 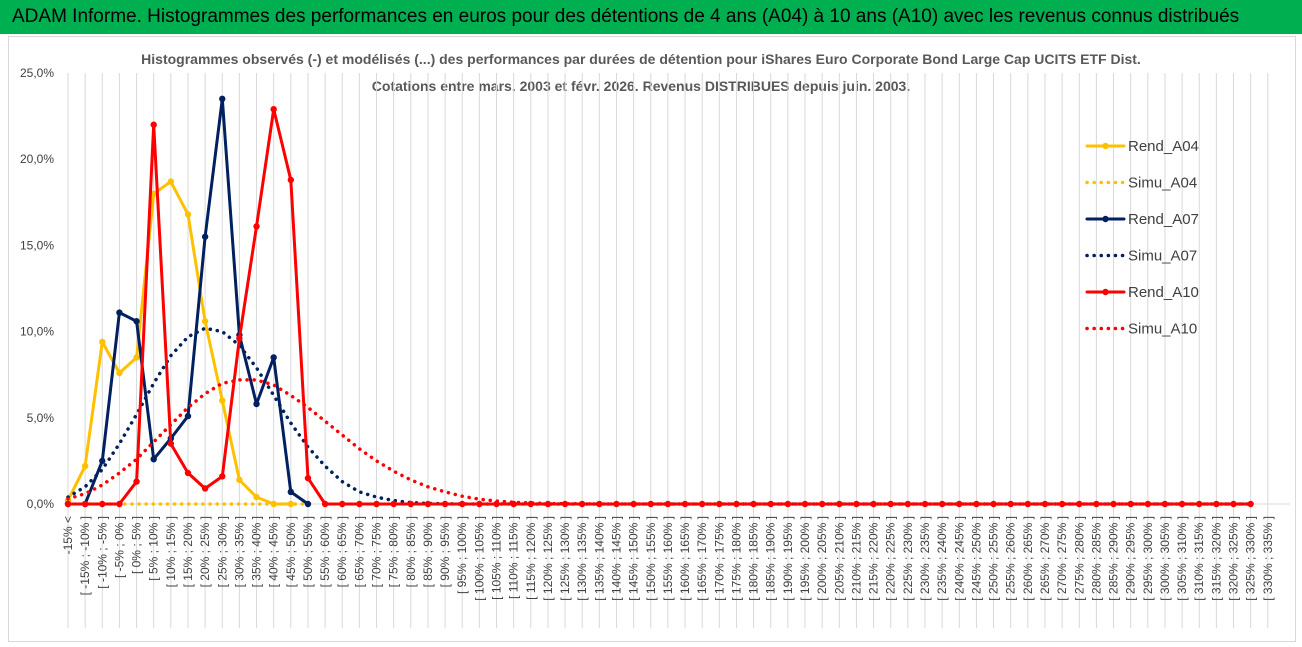 What do you see at coordinates (754, 558) in the screenshot?
I see `x-tick-label: [ 180% ; 185% ]` at bounding box center [754, 558].